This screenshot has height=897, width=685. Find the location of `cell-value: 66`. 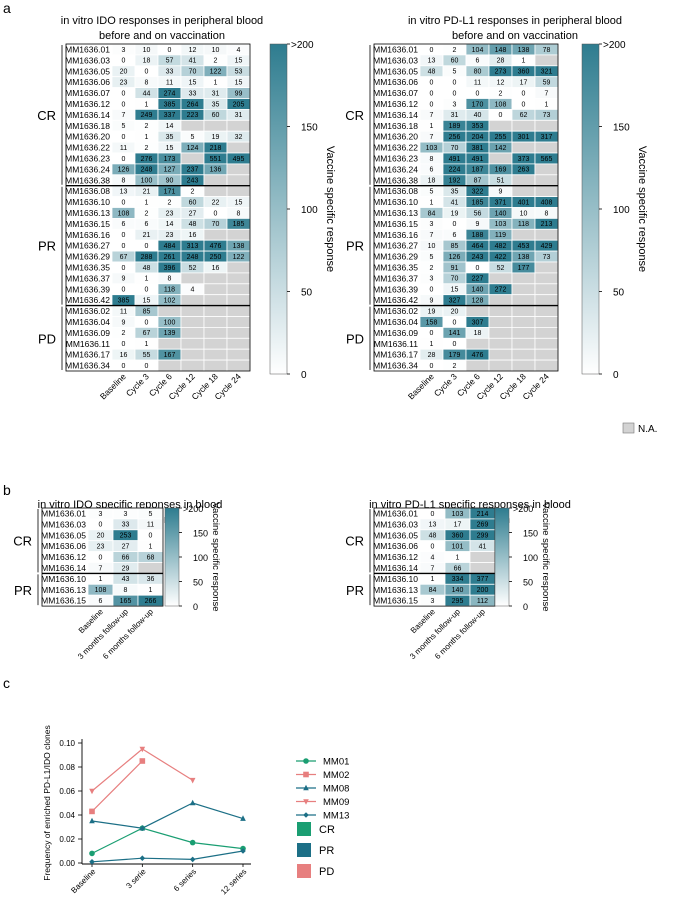

cell-value: 66 is located at coordinates (126, 557).